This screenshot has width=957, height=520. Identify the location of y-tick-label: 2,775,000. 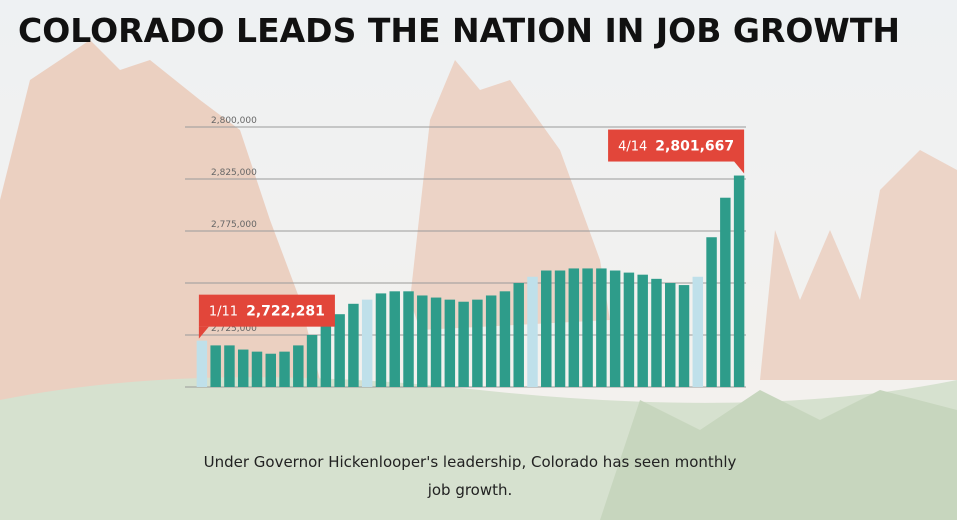
(234, 225).